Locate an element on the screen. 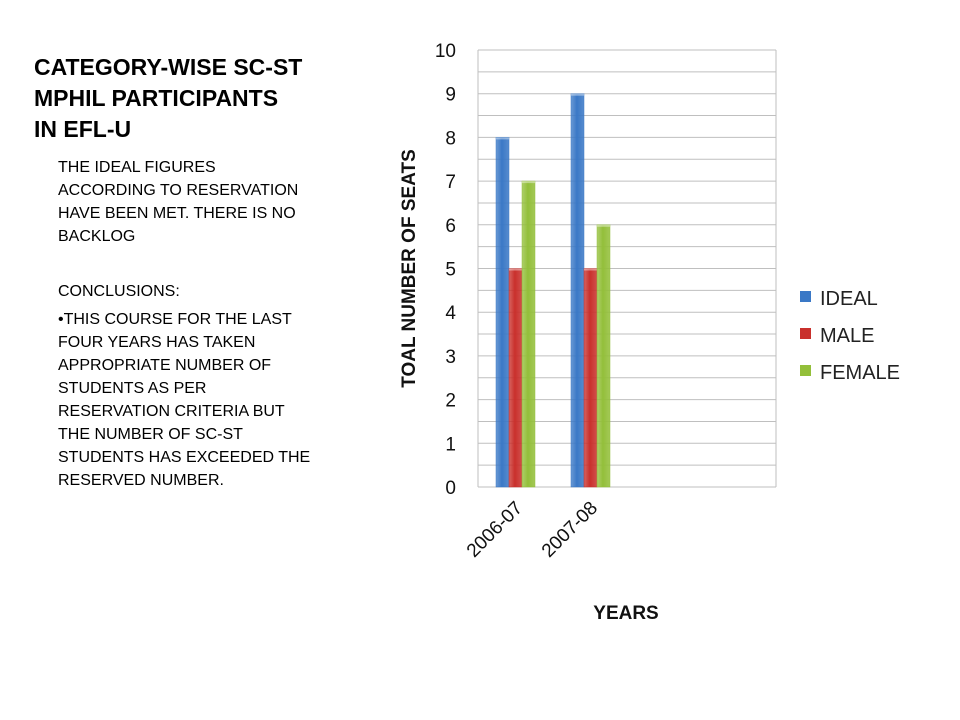 The height and width of the screenshot is (720, 960). legend-swatch-male is located at coordinates (805, 333).